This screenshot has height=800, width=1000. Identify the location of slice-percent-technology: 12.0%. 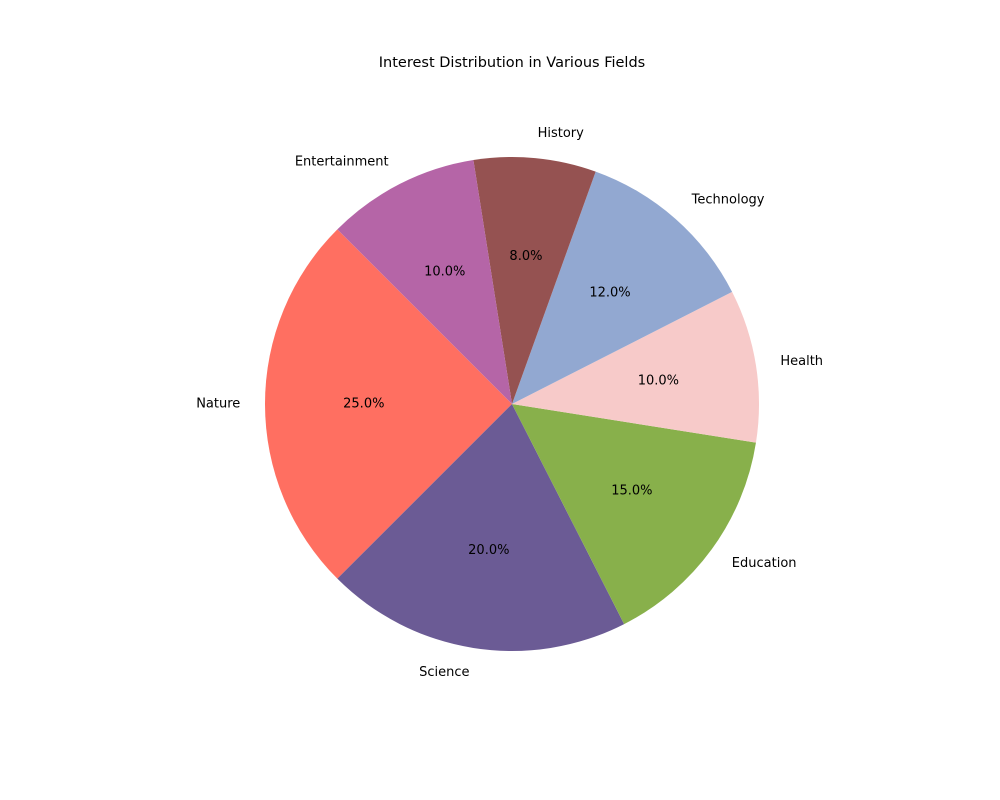
(609, 292).